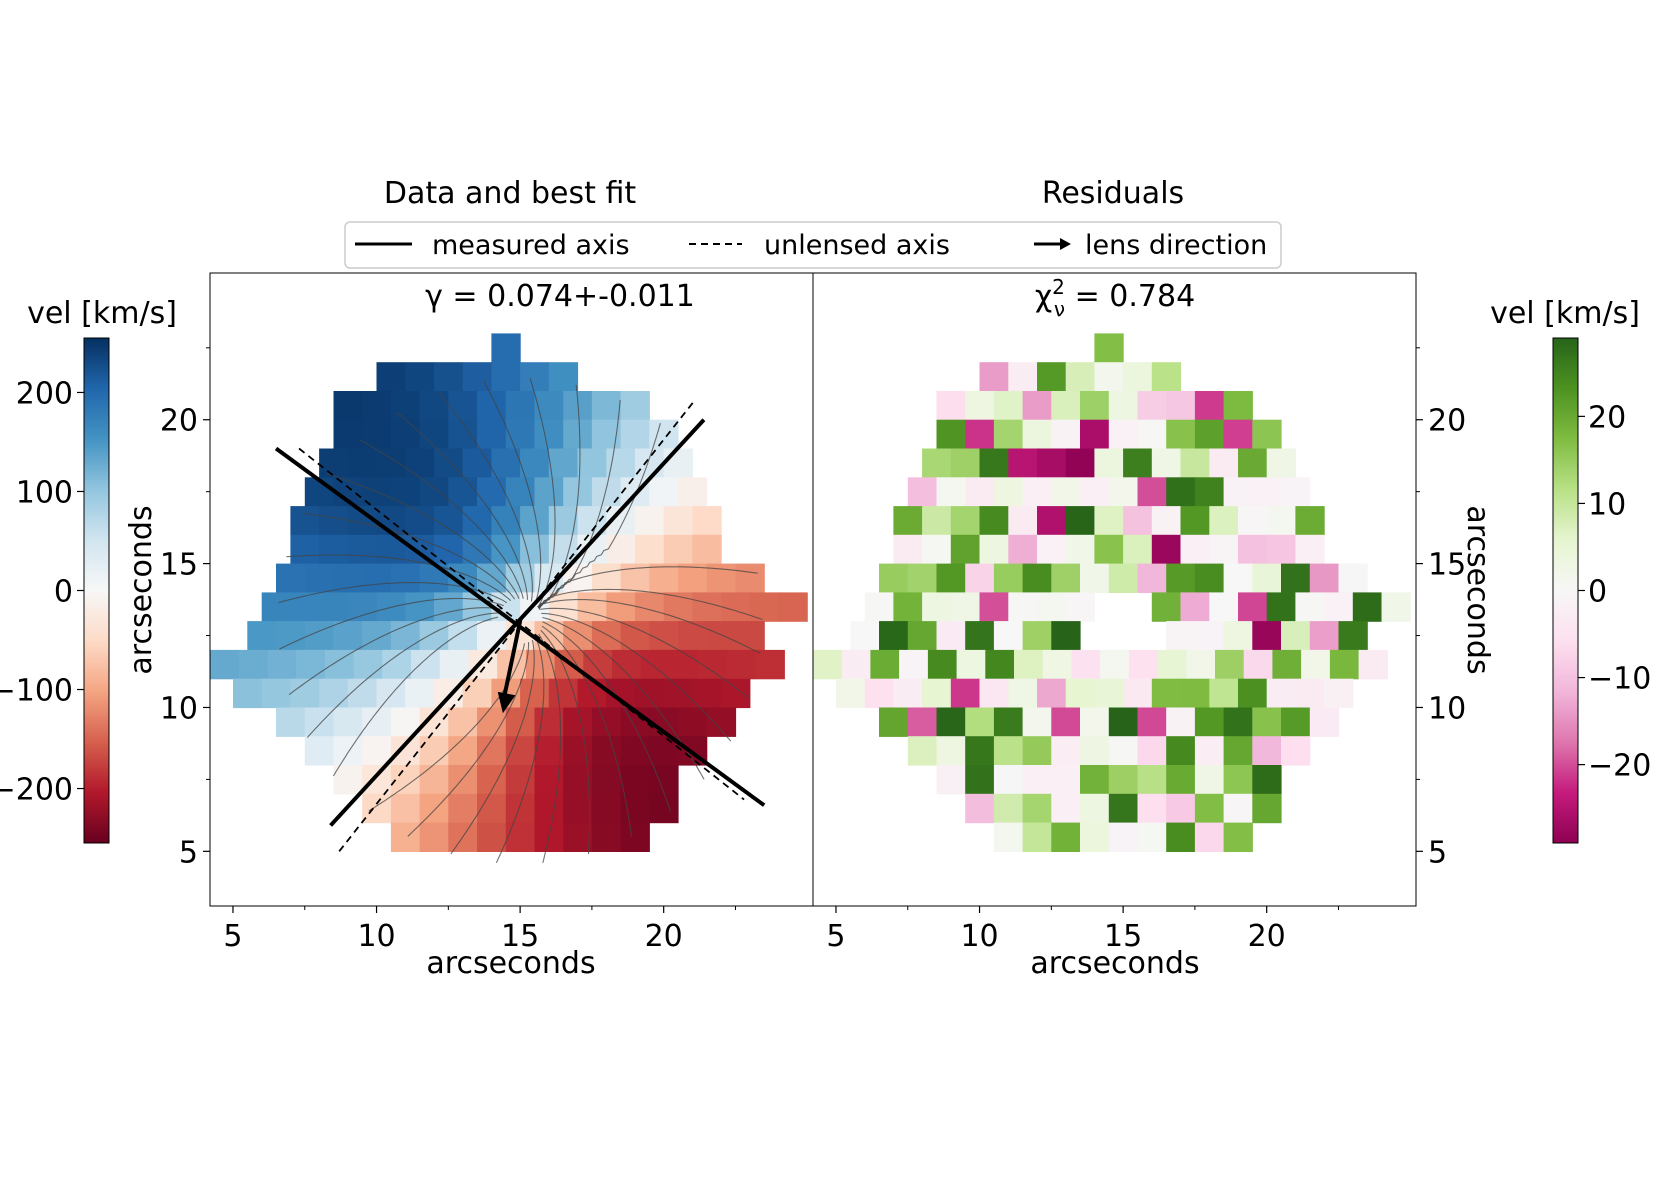  What do you see at coordinates (1130, 296) in the screenshot?
I see `chi-value: = 0.784` at bounding box center [1130, 296].